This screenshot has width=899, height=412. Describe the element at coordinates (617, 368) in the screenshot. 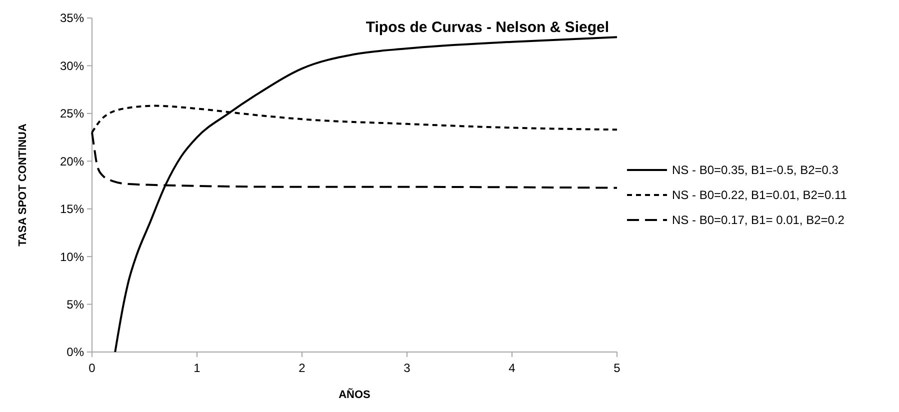

I see `x-tick-label: 5` at that location.